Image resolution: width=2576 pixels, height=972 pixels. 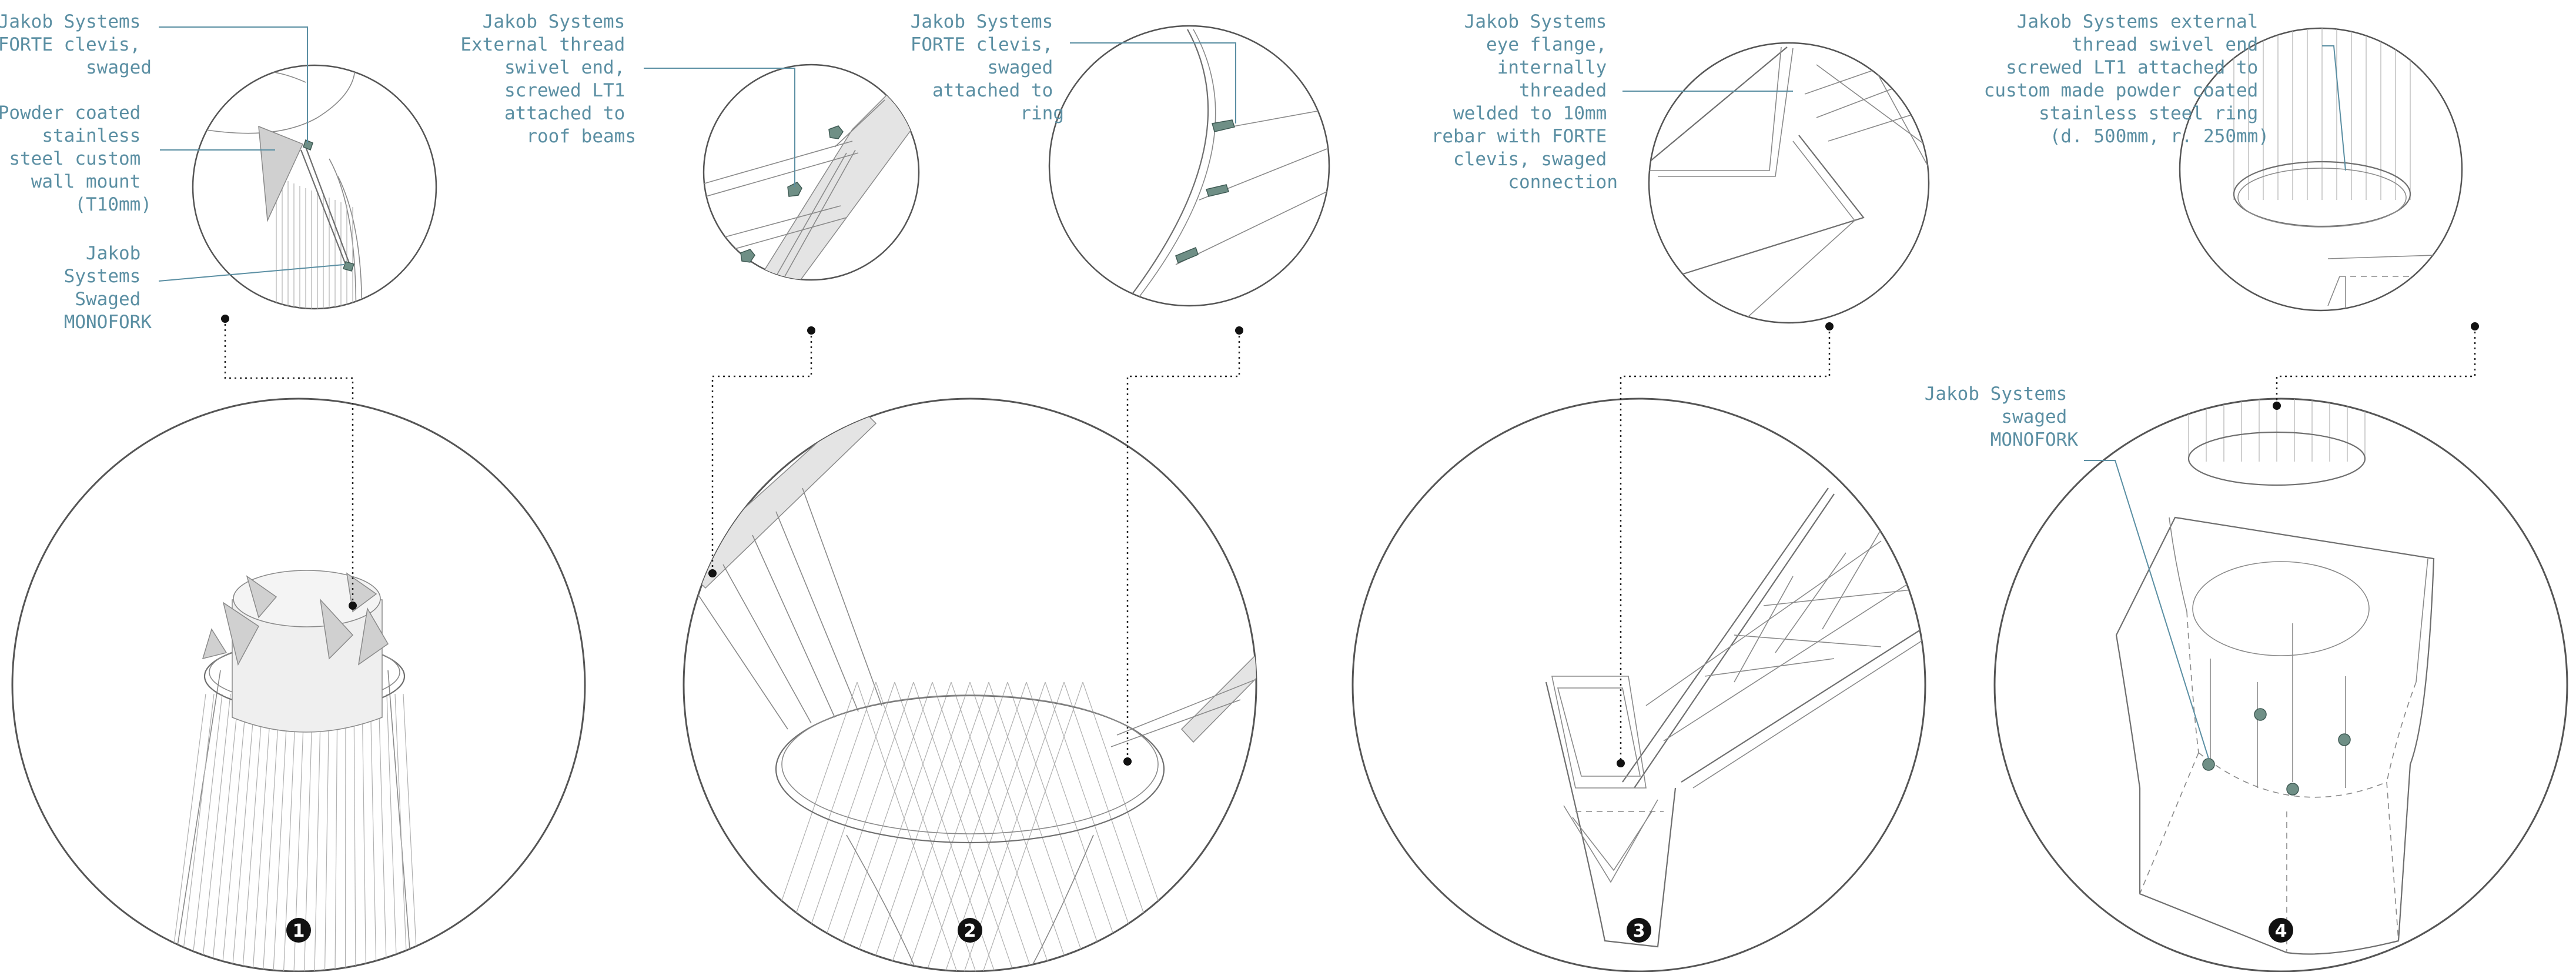 I want to click on label-d1-monofork: Jakob Systems Swaged MONOFORK, so click(x=108, y=288).